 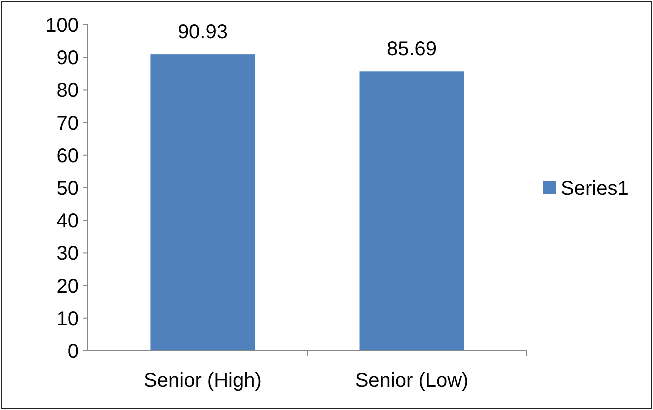 What do you see at coordinates (67, 91) in the screenshot?
I see `y-tick-label: 80` at bounding box center [67, 91].